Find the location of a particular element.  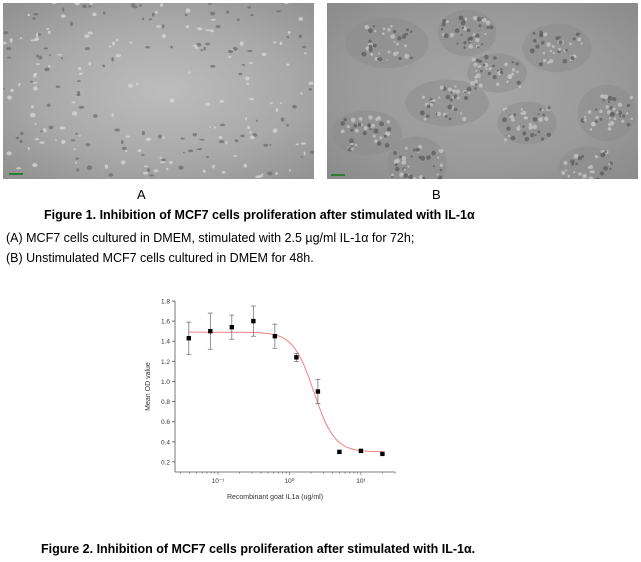

panel-a-label: A is located at coordinates (141, 194).